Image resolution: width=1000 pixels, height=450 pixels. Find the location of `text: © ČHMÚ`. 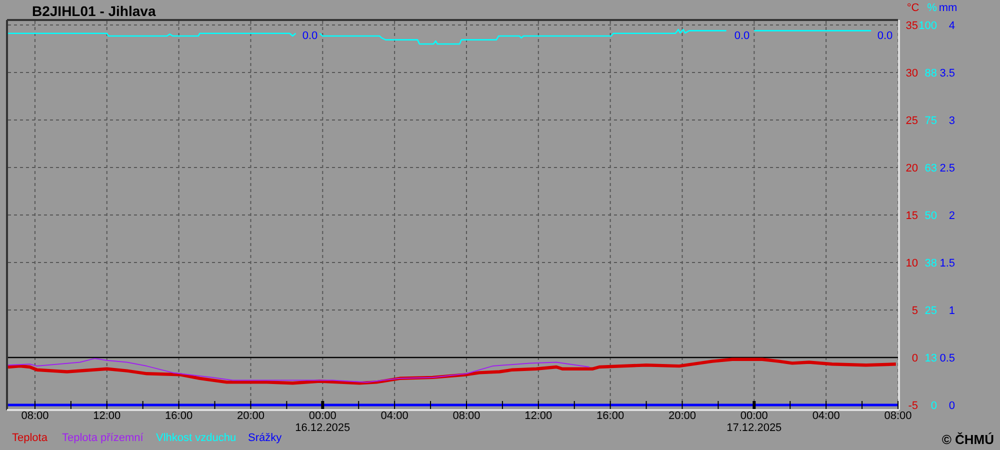

text: © ČHMÚ is located at coordinates (968, 439).